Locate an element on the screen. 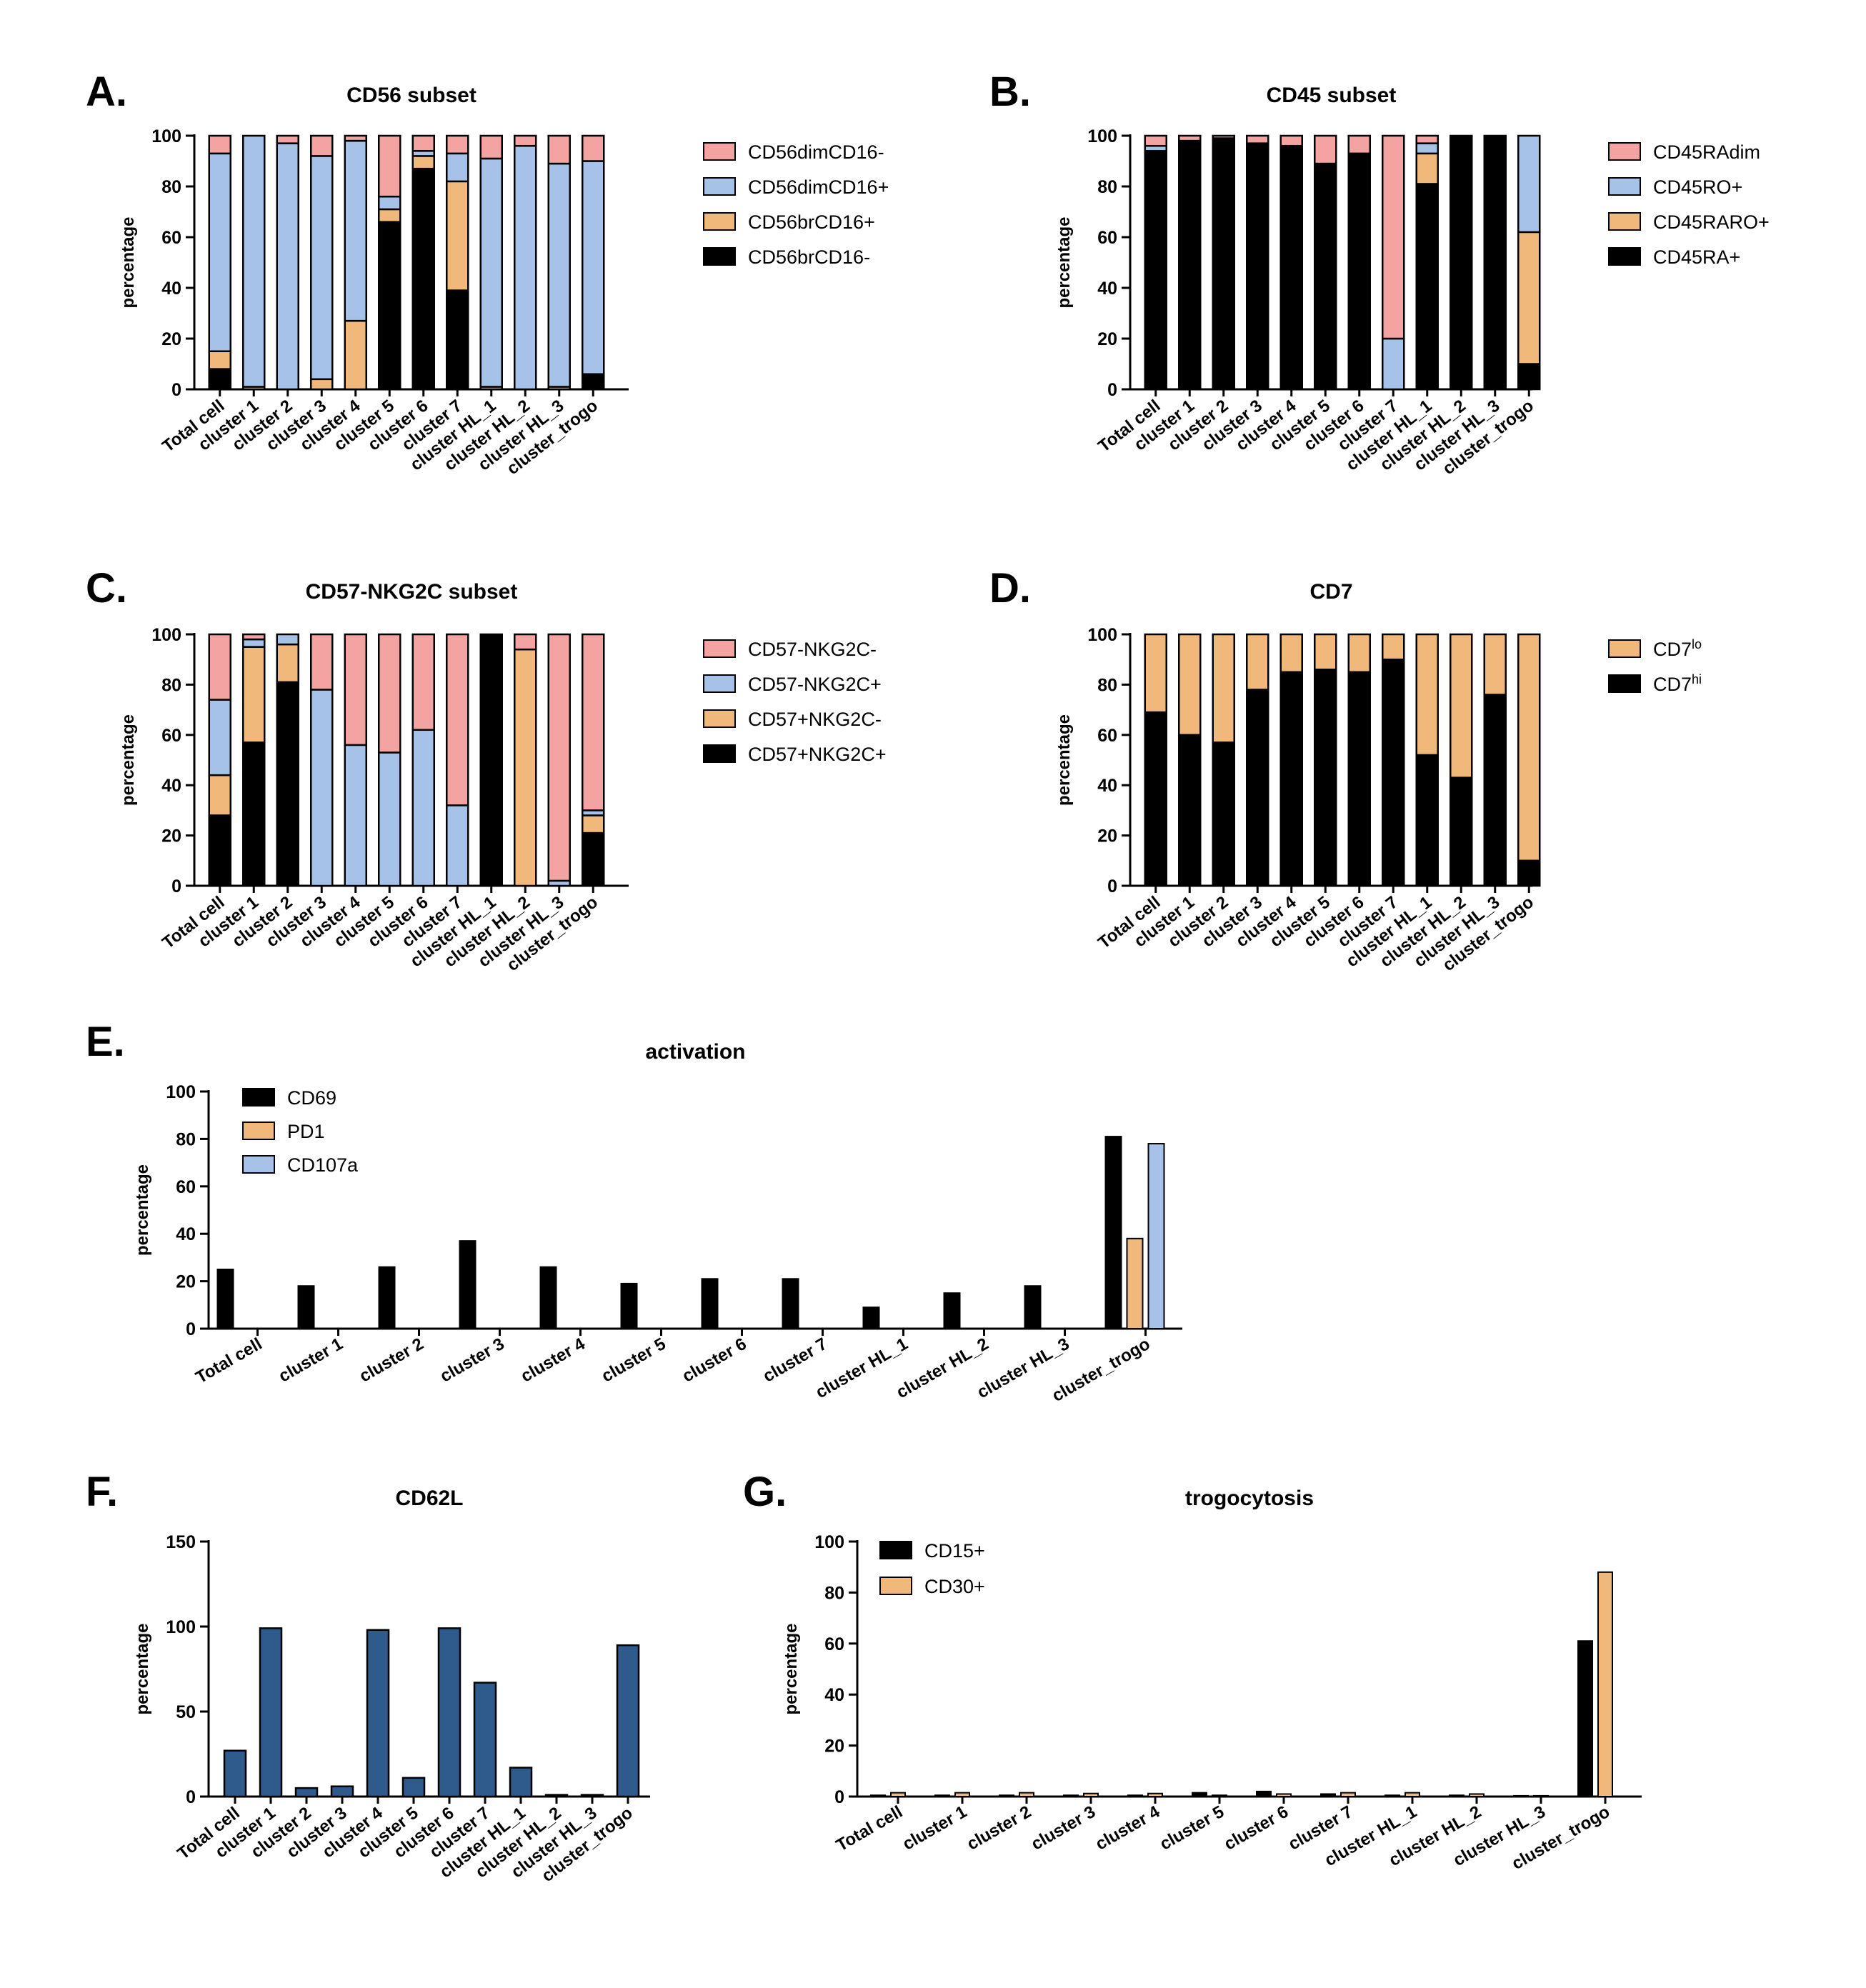  x-tick-label: cluster 2 is located at coordinates (999, 1828).